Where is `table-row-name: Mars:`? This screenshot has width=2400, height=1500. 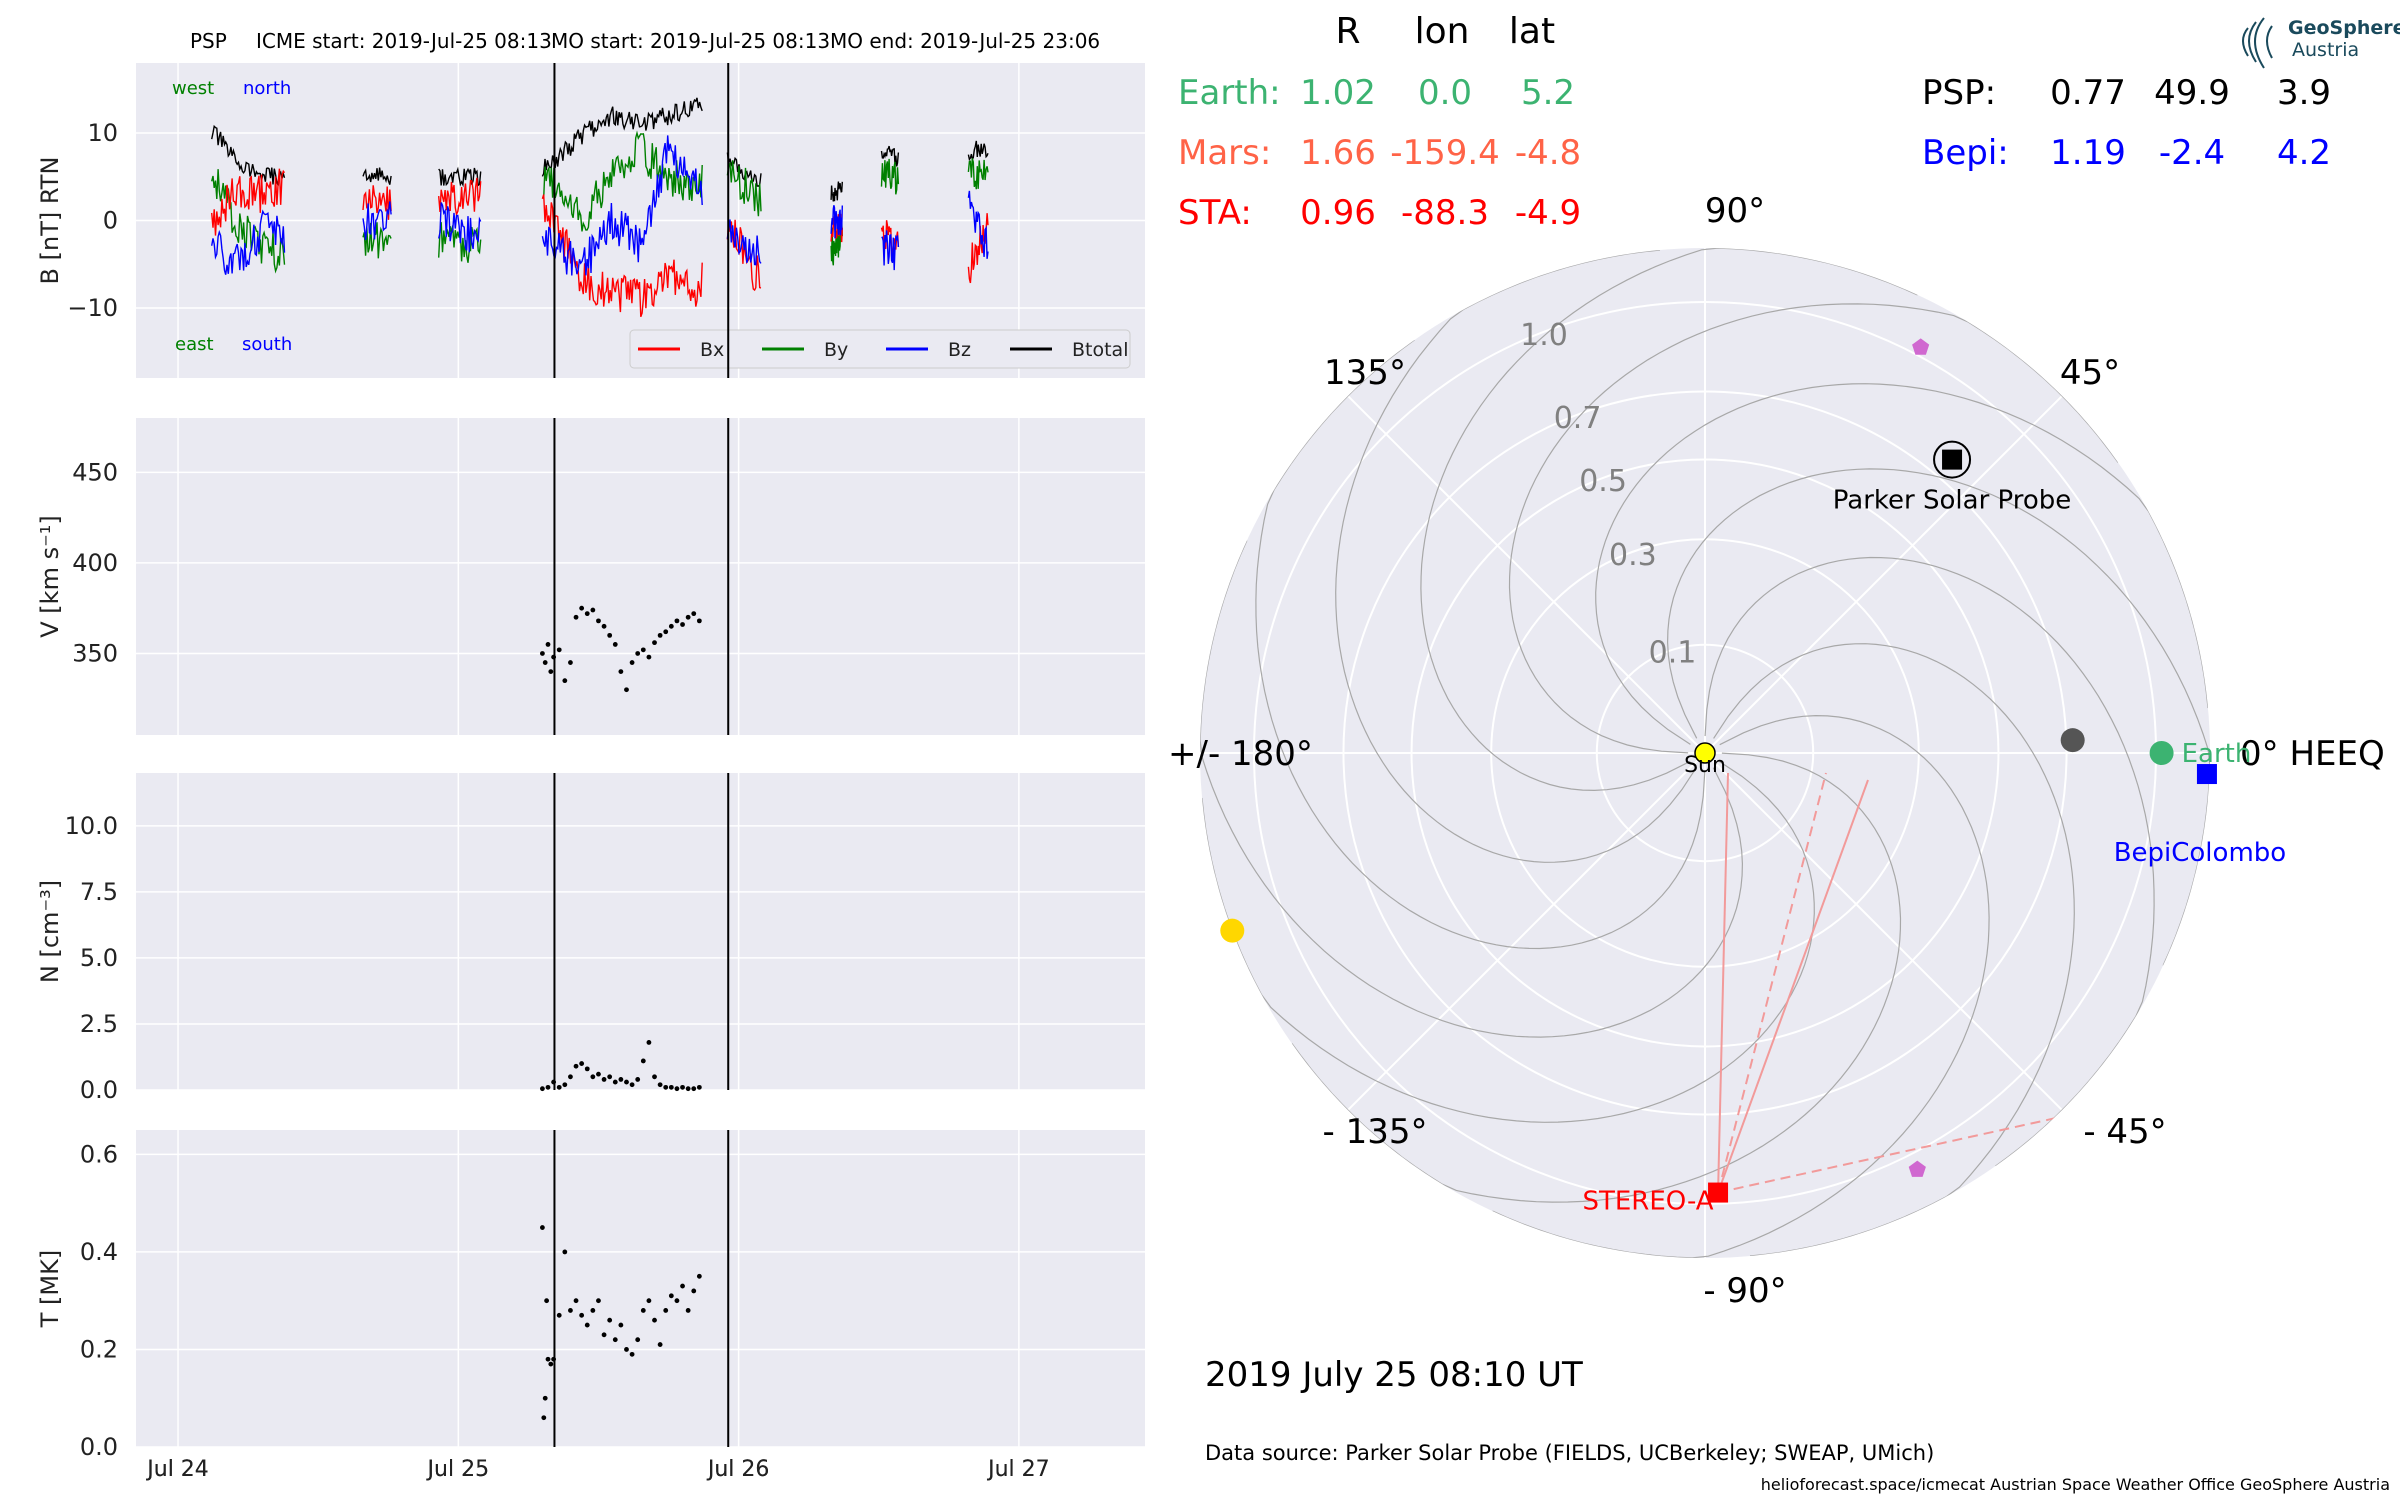 table-row-name: Mars: is located at coordinates (1224, 153).